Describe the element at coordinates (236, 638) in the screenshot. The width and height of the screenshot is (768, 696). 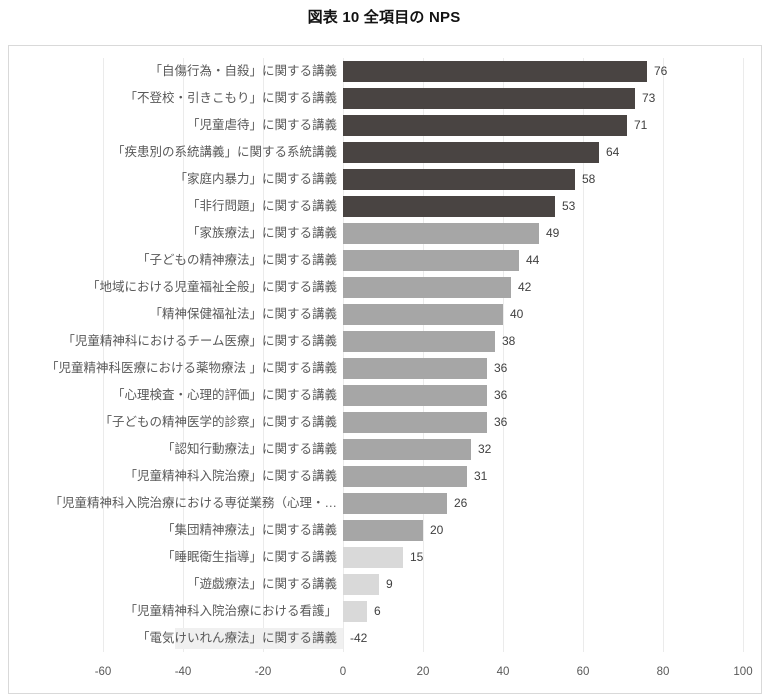
I see `category-label: 「電気けいれん療法」に関する講義` at that location.